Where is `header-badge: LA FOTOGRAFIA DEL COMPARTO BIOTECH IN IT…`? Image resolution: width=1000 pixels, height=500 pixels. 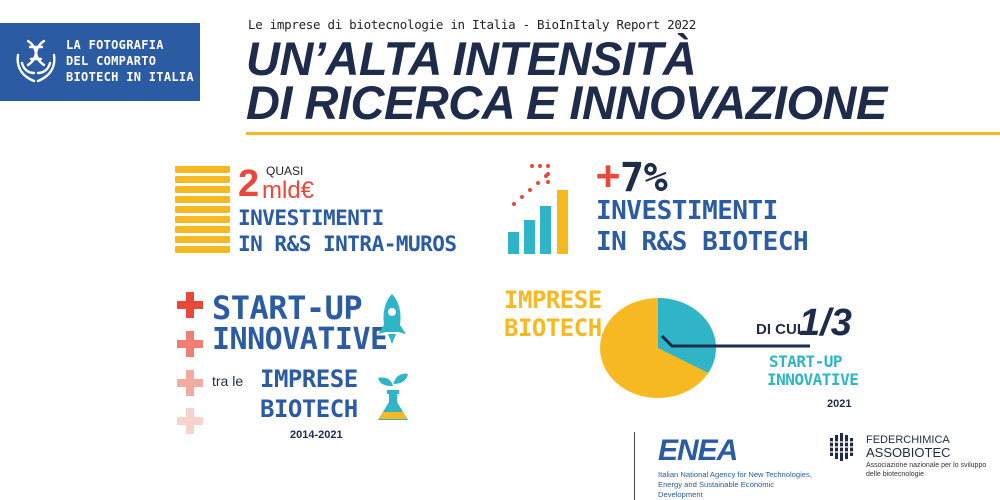 header-badge: LA FOTOGRAFIA DEL COMPARTO BIOTECH IN IT… is located at coordinates (100, 62).